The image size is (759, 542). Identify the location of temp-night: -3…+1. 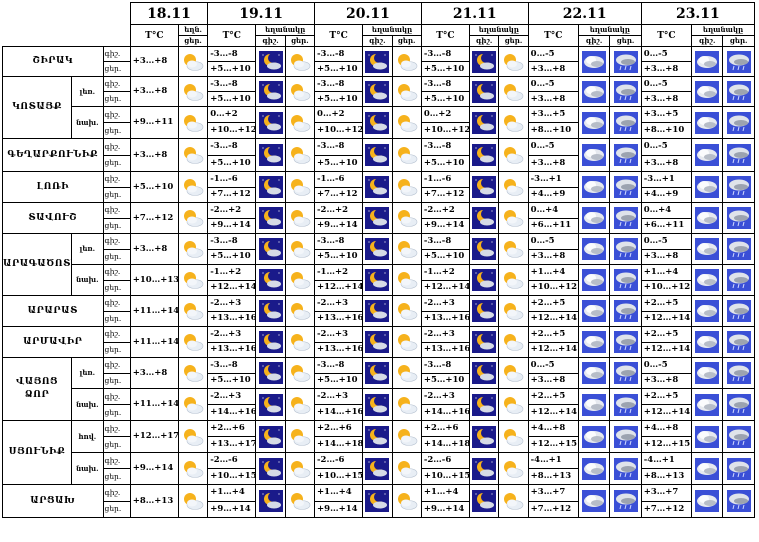
(553, 179).